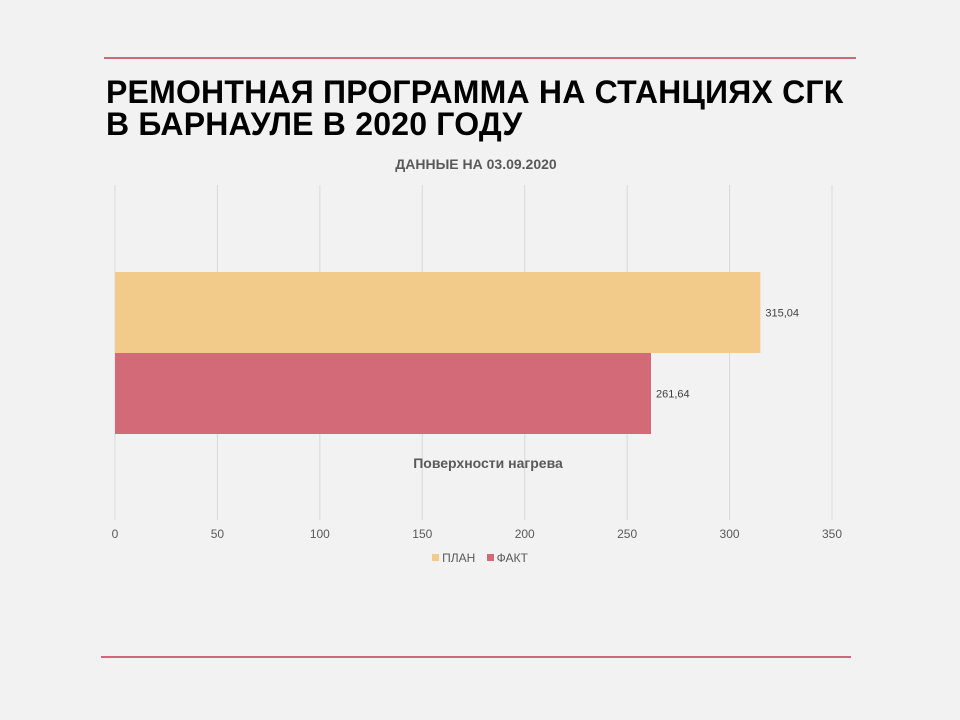  Describe the element at coordinates (476, 657) in the screenshot. I see `bottom-divider` at that location.